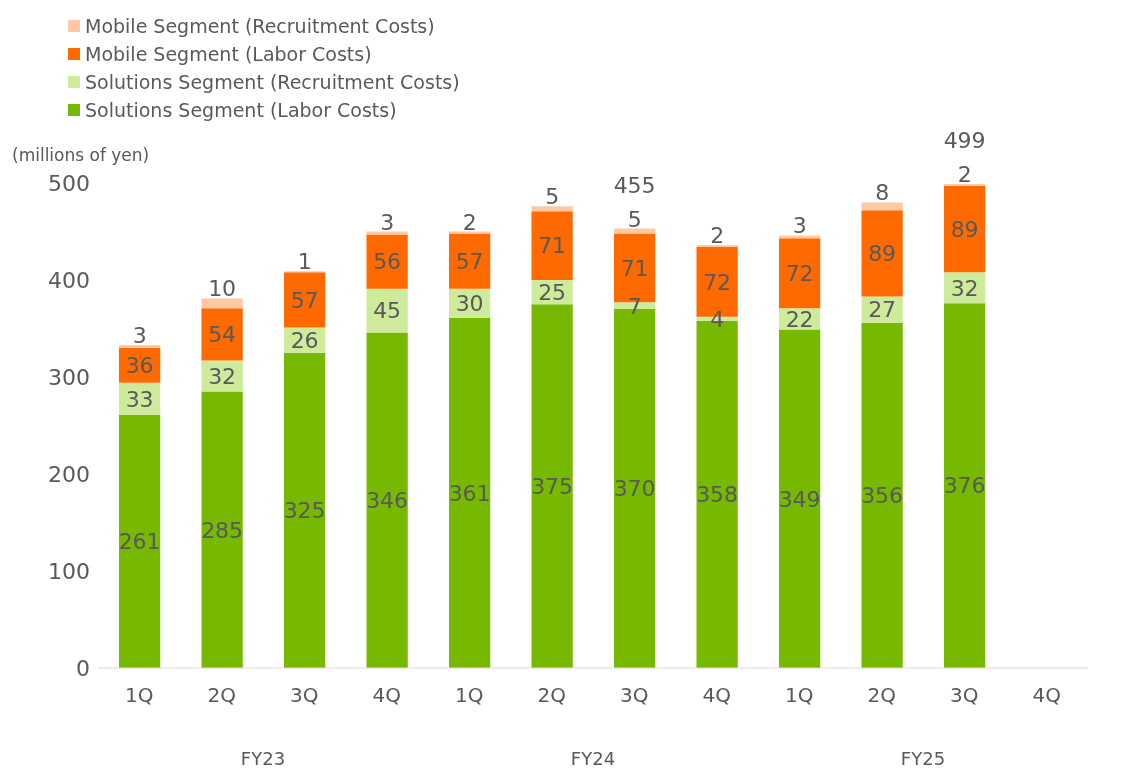  I want to click on data-label: 54, so click(222, 335).